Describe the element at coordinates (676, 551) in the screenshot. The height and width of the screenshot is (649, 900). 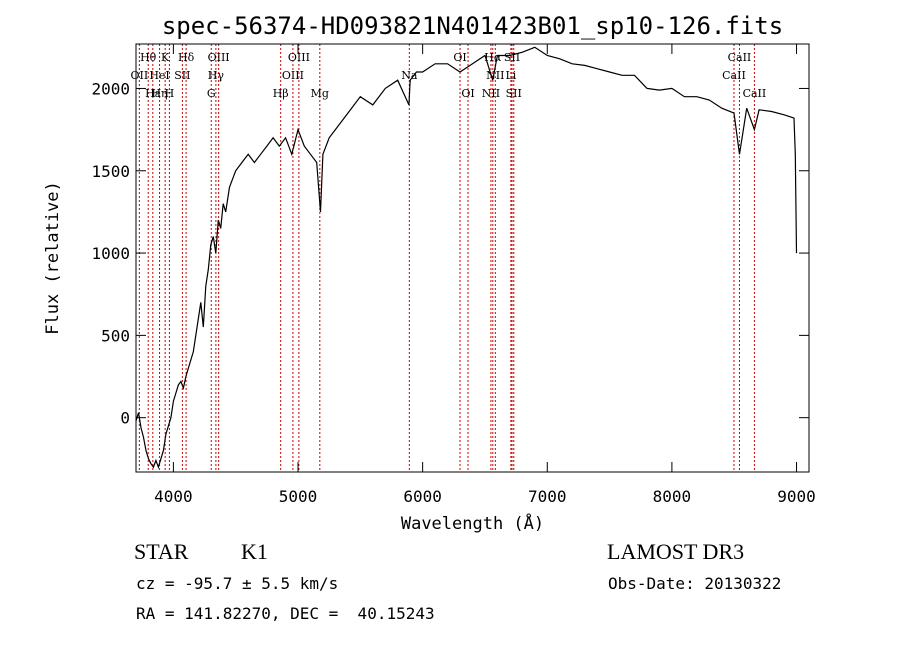
I see `survey-name: LAMOST DR3` at that location.